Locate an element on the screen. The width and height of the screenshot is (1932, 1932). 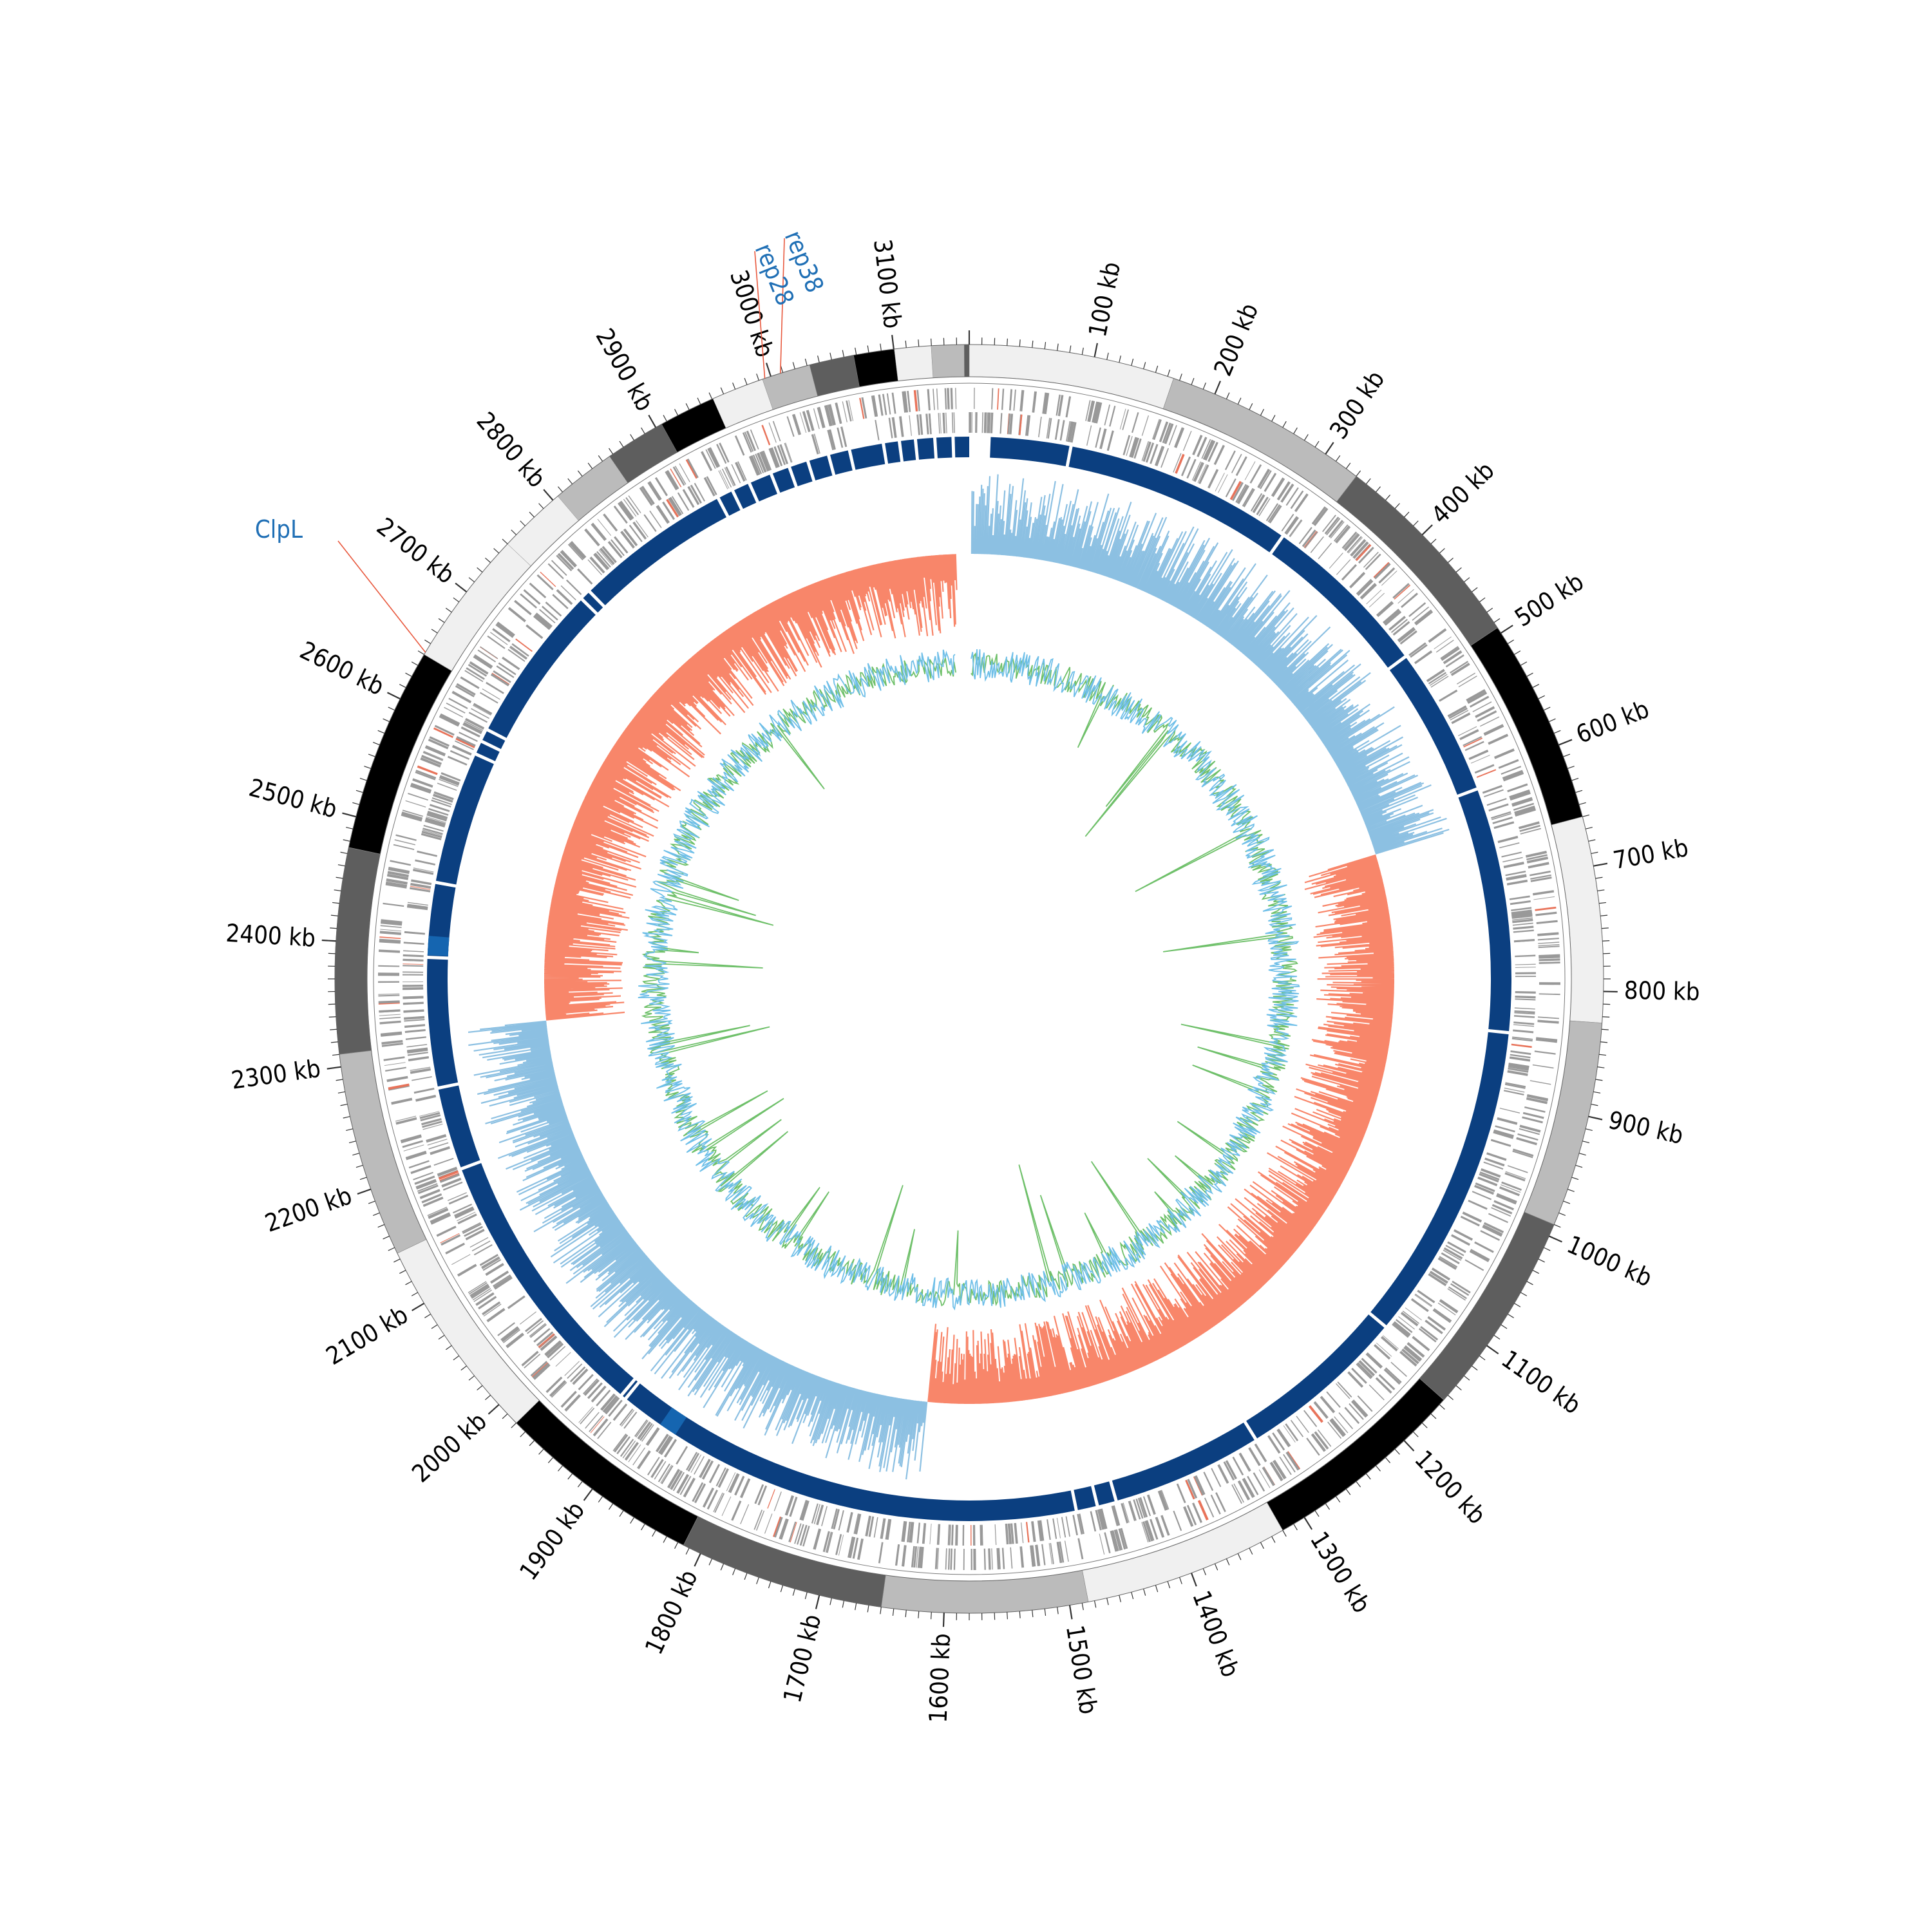
karyotype-band is located at coordinates (967, 361).